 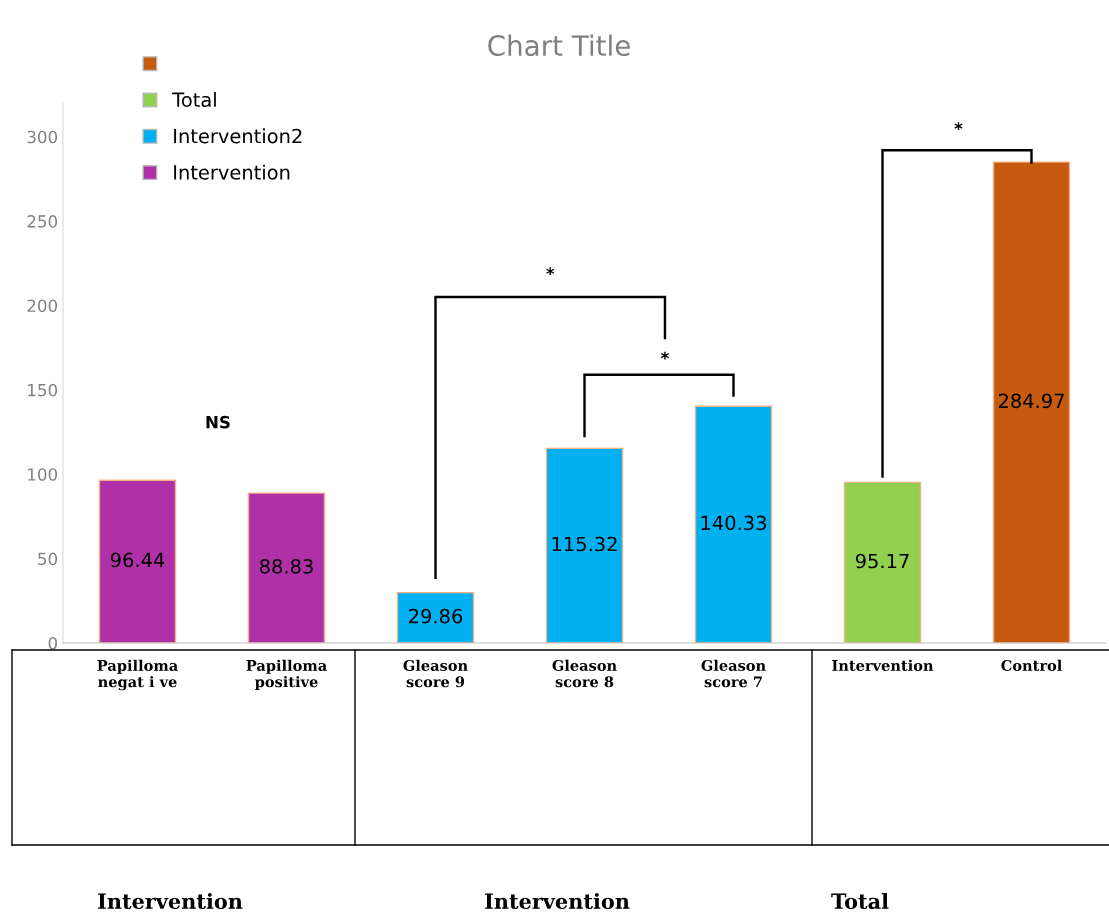 I want to click on x-tick-label: Intervention, so click(x=883, y=665).